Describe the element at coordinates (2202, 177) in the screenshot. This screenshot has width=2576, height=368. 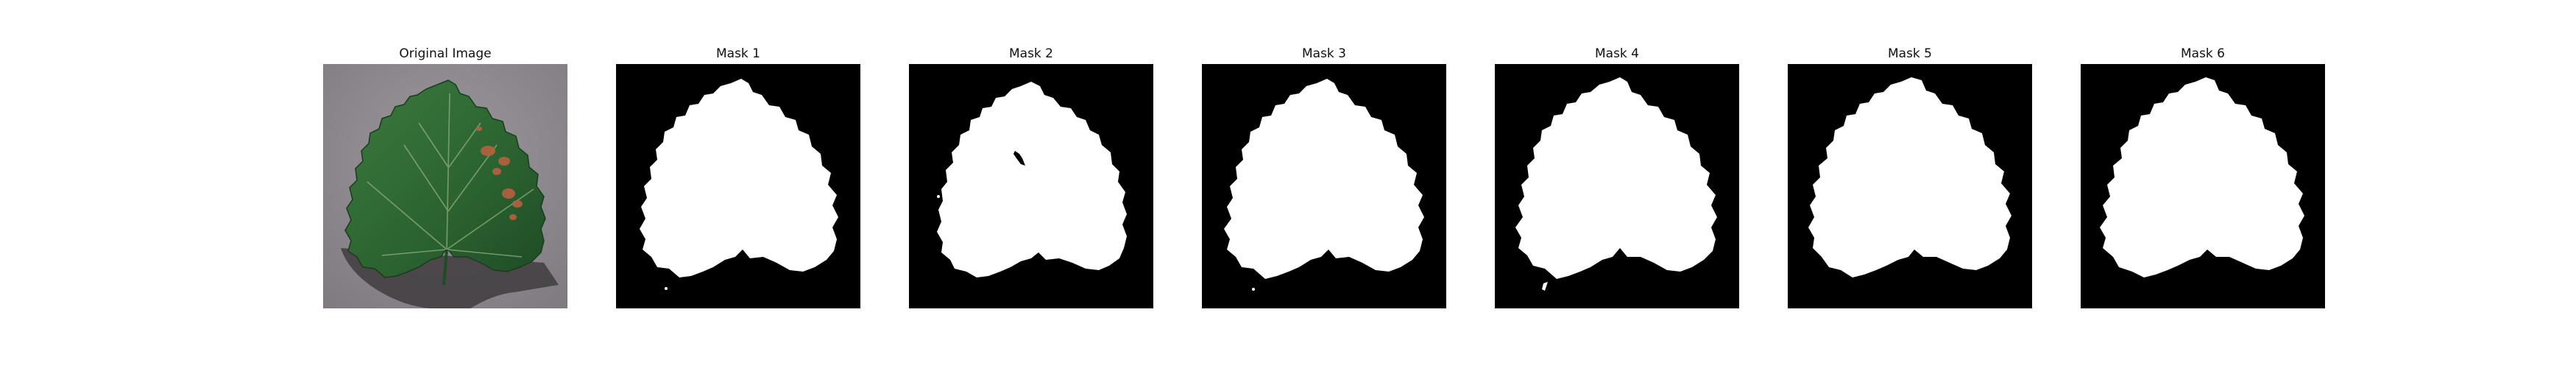
I see `mask-6-region` at that location.